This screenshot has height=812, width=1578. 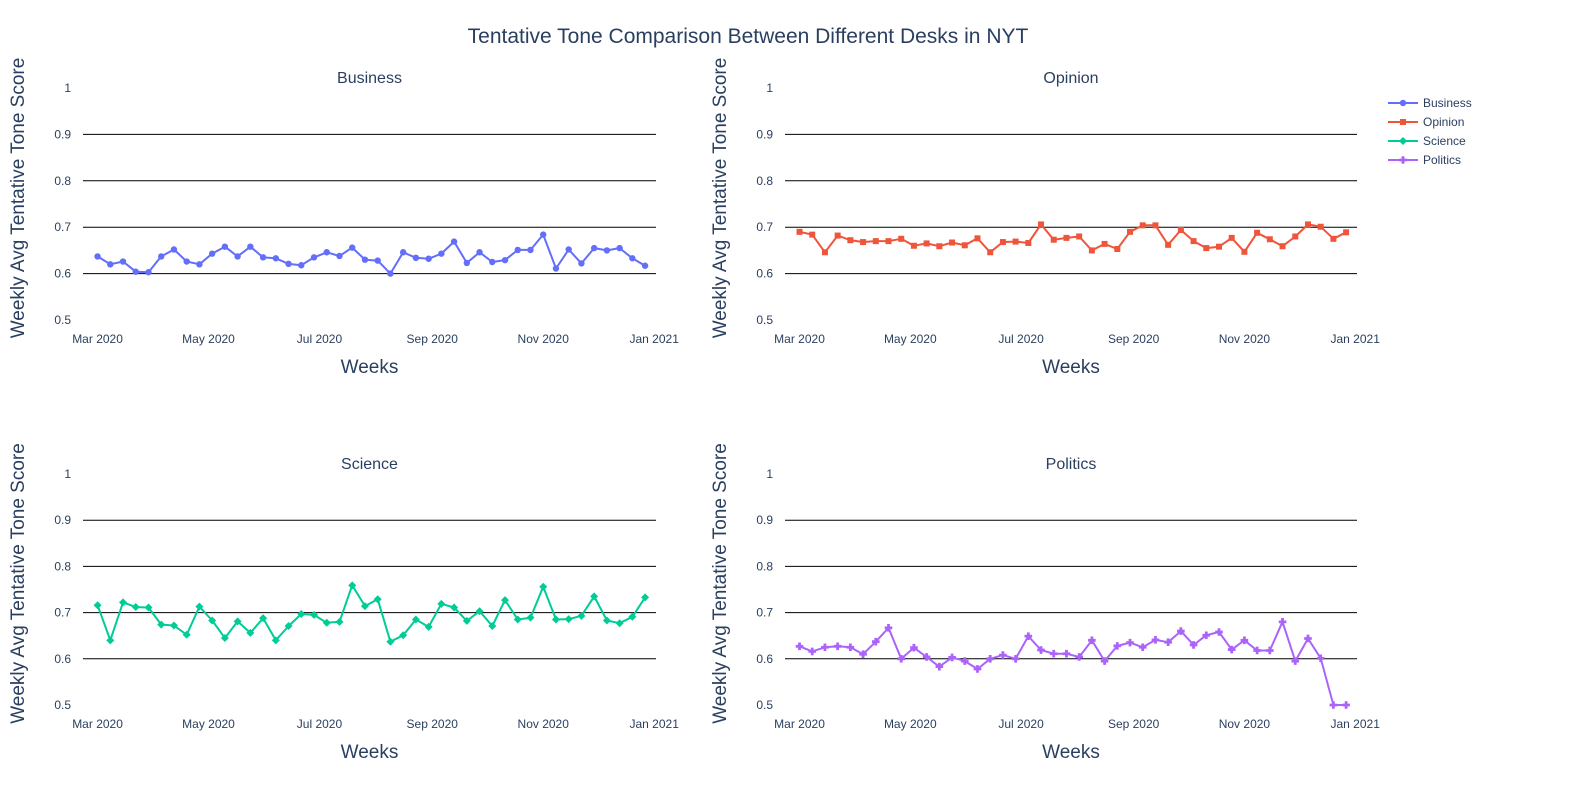 What do you see at coordinates (371, 613) in the screenshot?
I see `series-line-science` at bounding box center [371, 613].